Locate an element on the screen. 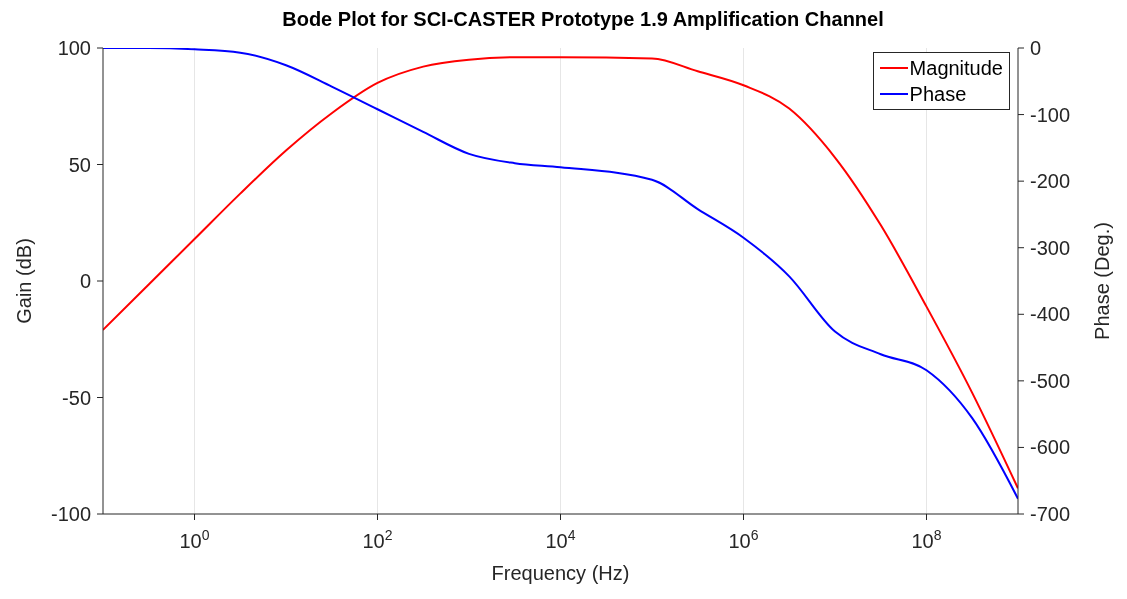  y-tick-label: 50 is located at coordinates (79, 164).